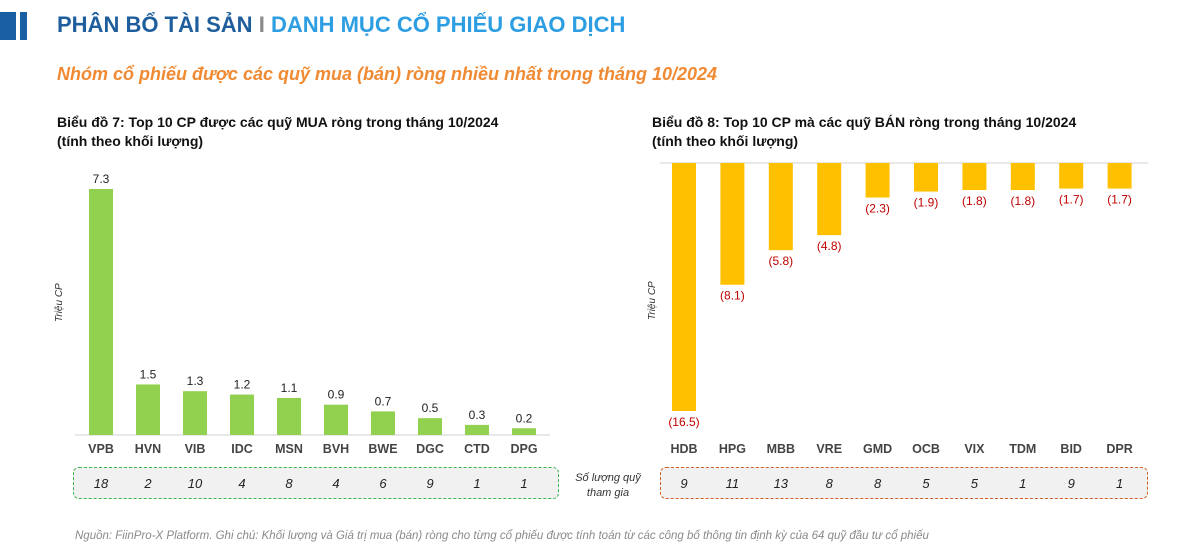 The width and height of the screenshot is (1200, 555). I want to click on chart7-bar-vib, so click(195, 413).